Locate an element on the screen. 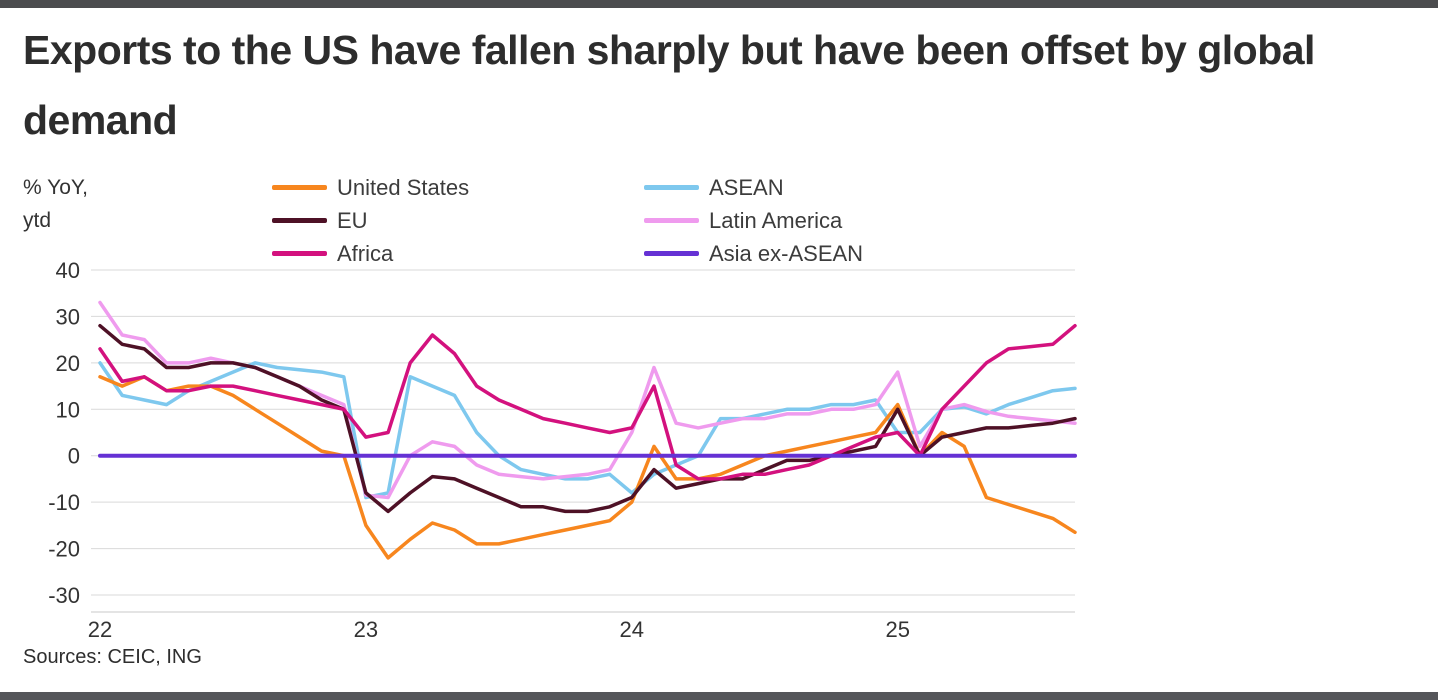  x-tick-label-23: 23 is located at coordinates (366, 629).